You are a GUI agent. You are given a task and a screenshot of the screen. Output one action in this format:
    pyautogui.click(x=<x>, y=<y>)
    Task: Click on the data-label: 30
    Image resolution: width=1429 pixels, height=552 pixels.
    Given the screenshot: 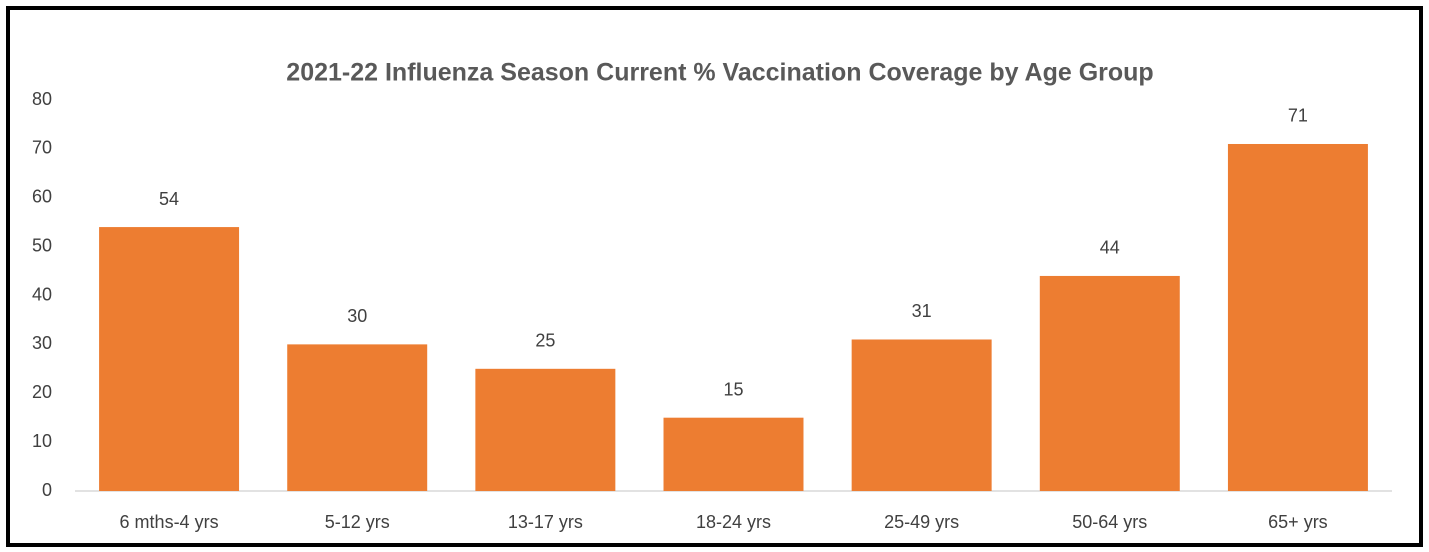 What is the action you would take?
    pyautogui.click(x=357, y=316)
    